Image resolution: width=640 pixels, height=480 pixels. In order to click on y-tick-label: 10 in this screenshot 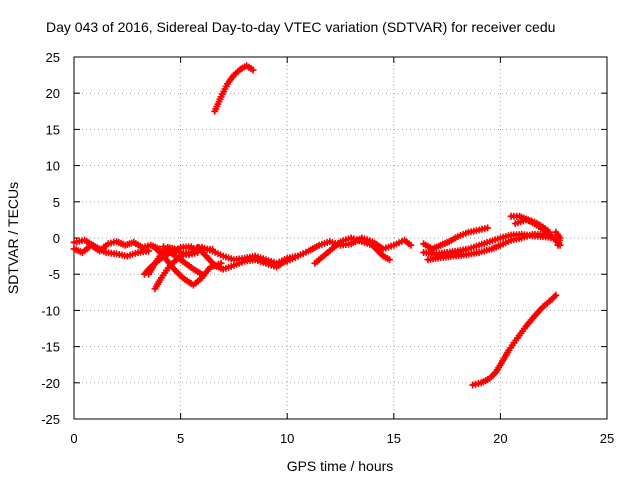, I will do `click(53, 166)`.